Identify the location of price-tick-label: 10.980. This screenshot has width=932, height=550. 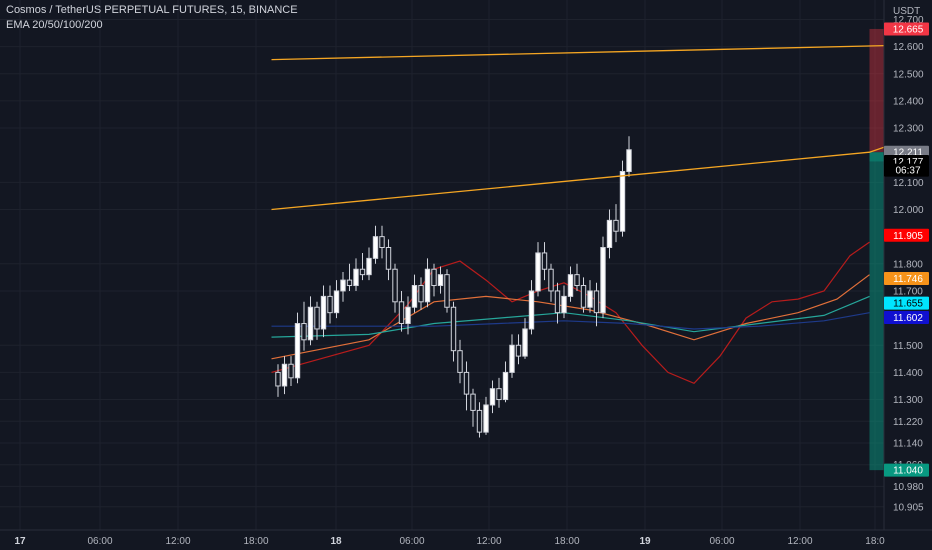
(908, 487).